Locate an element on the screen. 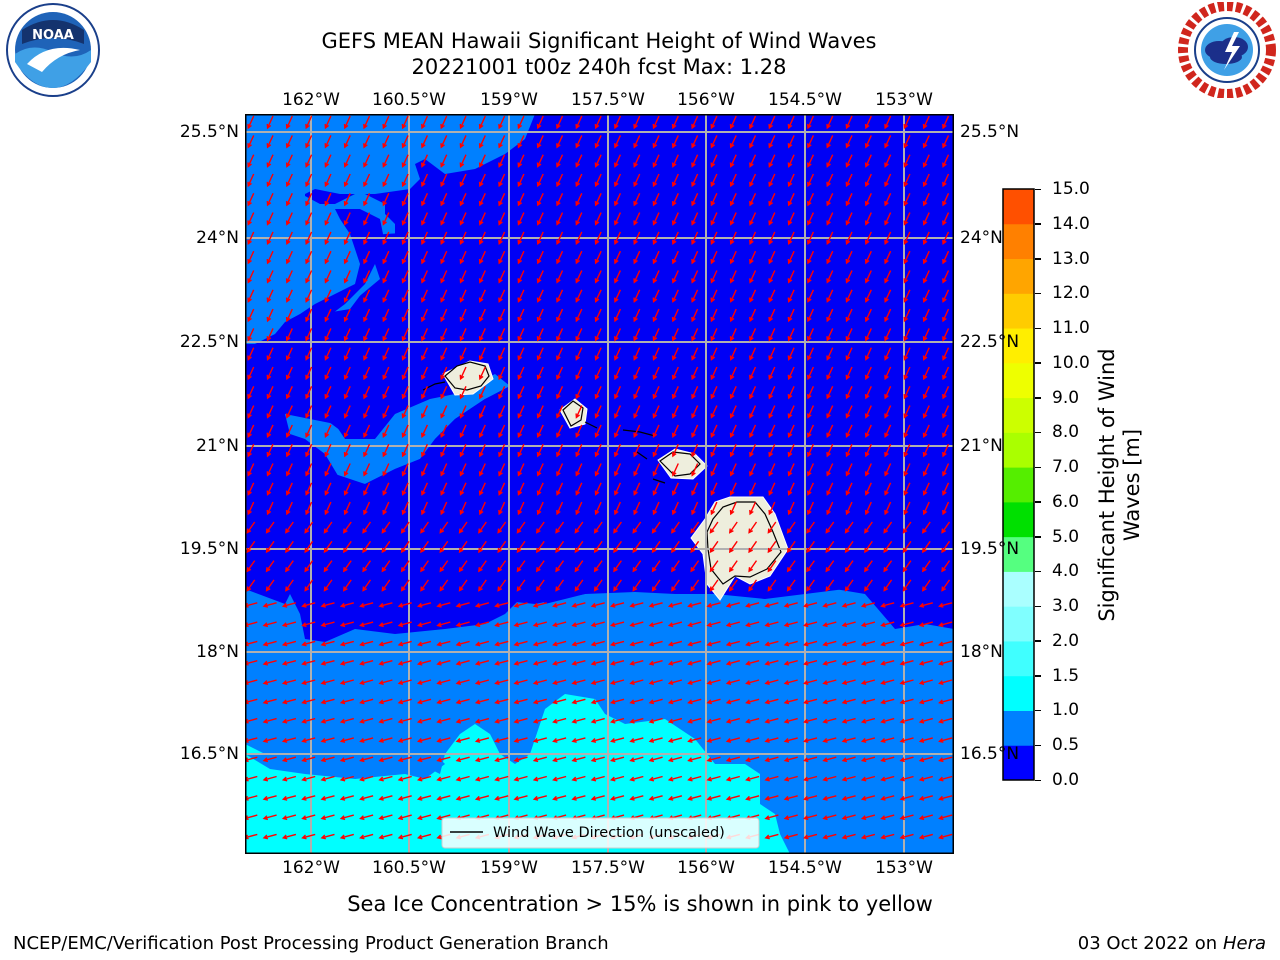 The image size is (1280, 960). colorbar-tick-mark is located at coordinates (1038, 641).